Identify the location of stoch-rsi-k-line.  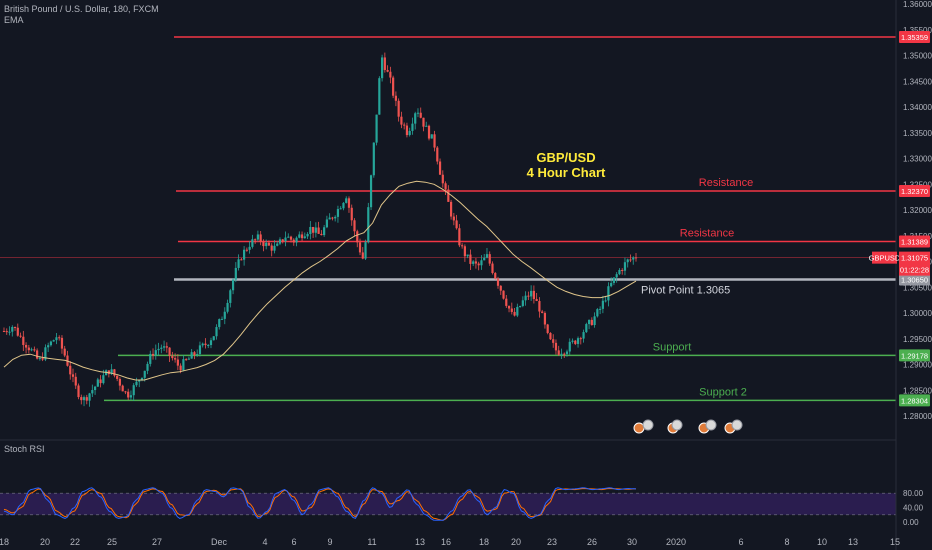
(320, 504).